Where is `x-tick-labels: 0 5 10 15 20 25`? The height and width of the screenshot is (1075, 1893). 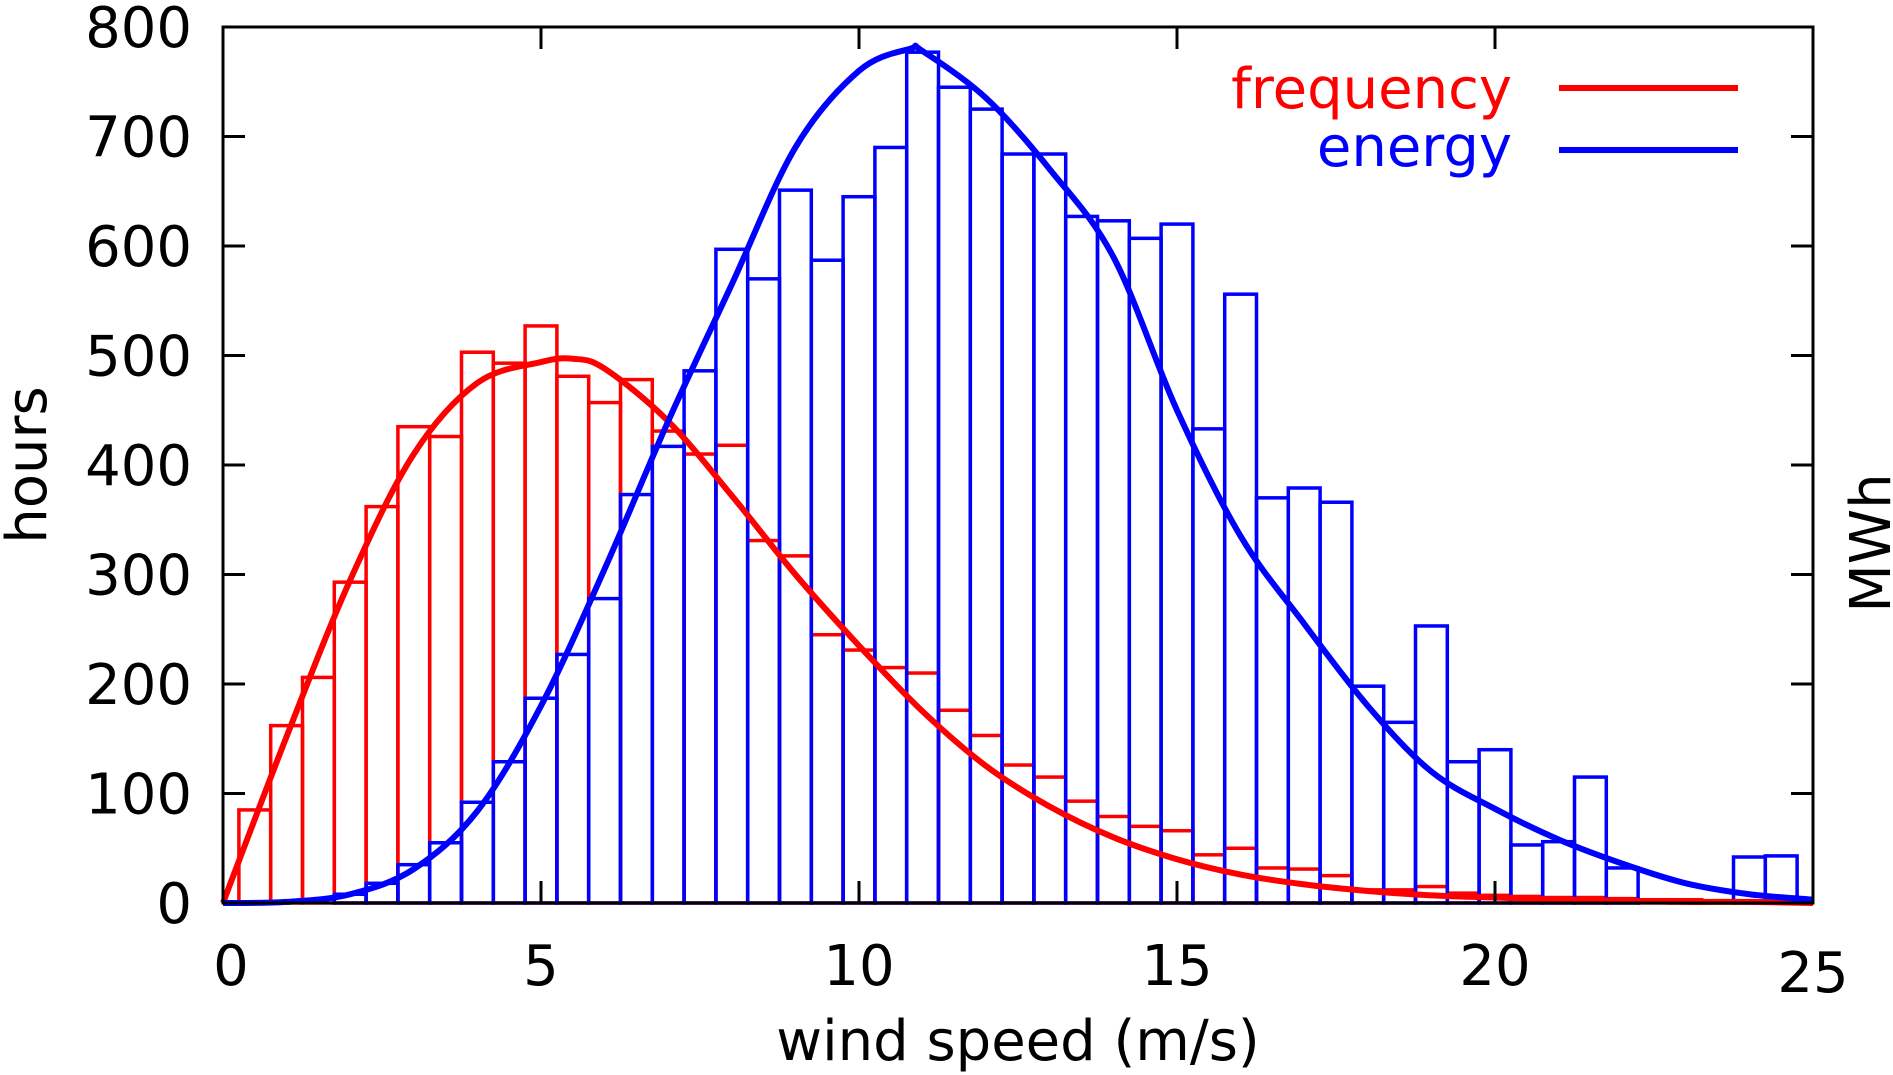 x-tick-labels: 0 5 10 15 20 25 is located at coordinates (1030, 970).